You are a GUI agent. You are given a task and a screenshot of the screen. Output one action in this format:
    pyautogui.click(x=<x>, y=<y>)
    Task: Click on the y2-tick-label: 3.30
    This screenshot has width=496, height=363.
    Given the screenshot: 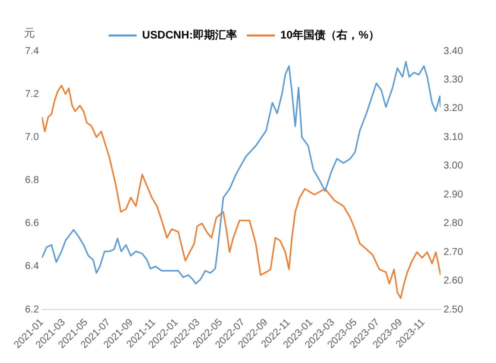 What is the action you would take?
    pyautogui.click(x=454, y=80)
    